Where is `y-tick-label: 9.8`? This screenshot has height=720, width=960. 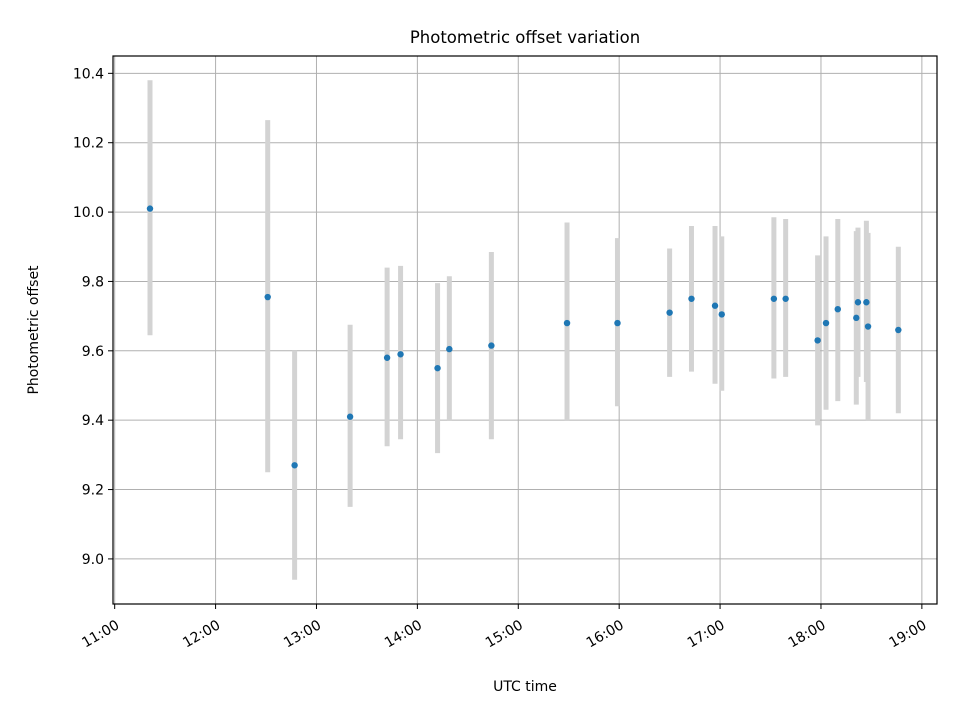 y-tick-label: 9.8 is located at coordinates (93, 282).